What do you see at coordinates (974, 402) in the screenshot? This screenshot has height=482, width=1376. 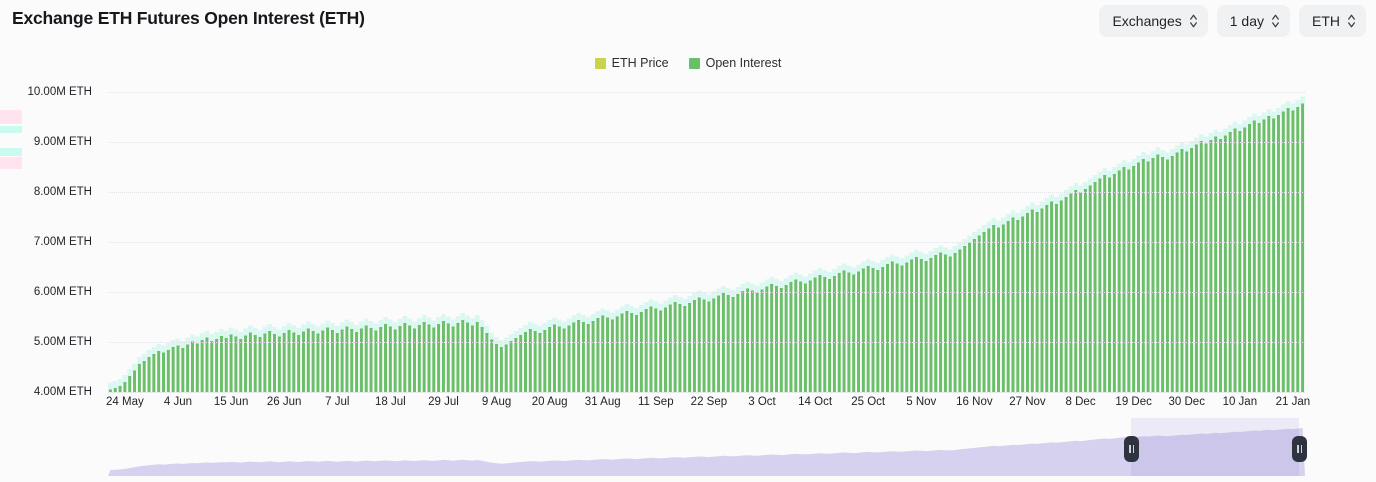 I see `x-axis-tick: 16 Nov` at bounding box center [974, 402].